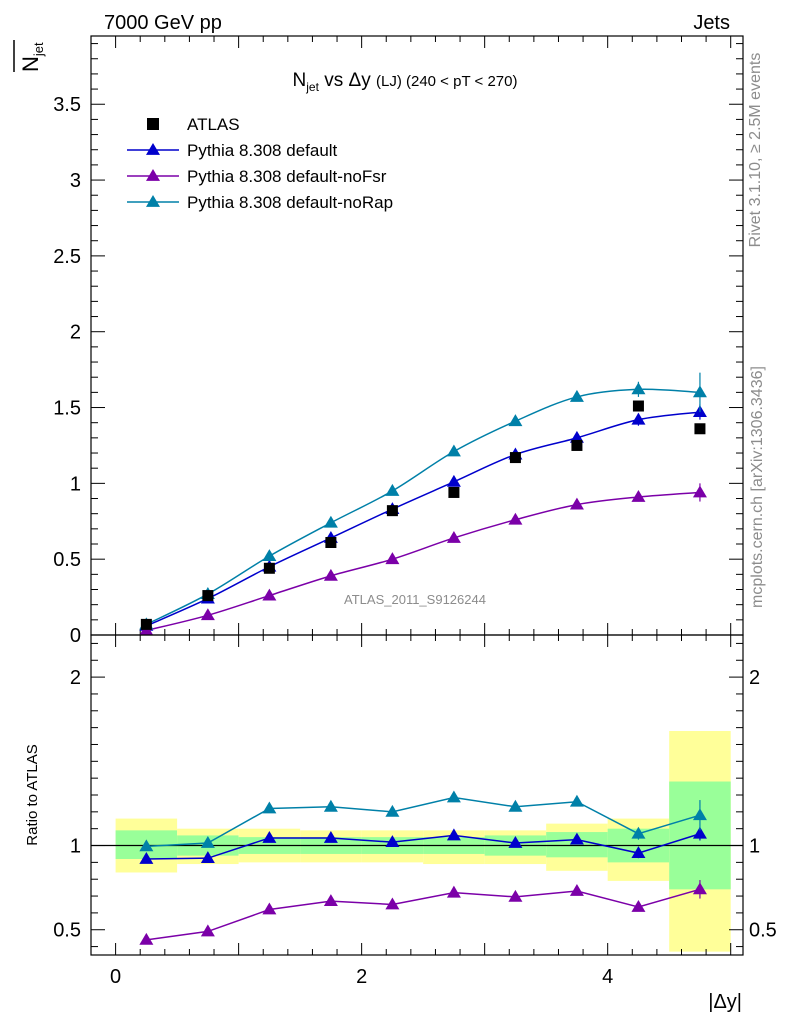  Describe the element at coordinates (754, 847) in the screenshot. I see `ratio-y-tick-label-right: 1` at that location.